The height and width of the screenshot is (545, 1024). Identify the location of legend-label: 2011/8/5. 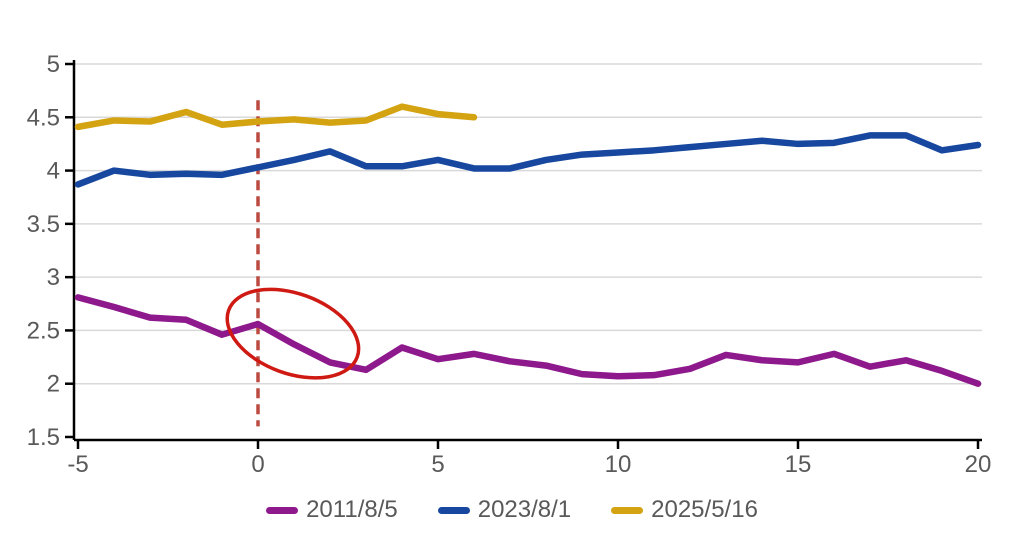
(352, 509).